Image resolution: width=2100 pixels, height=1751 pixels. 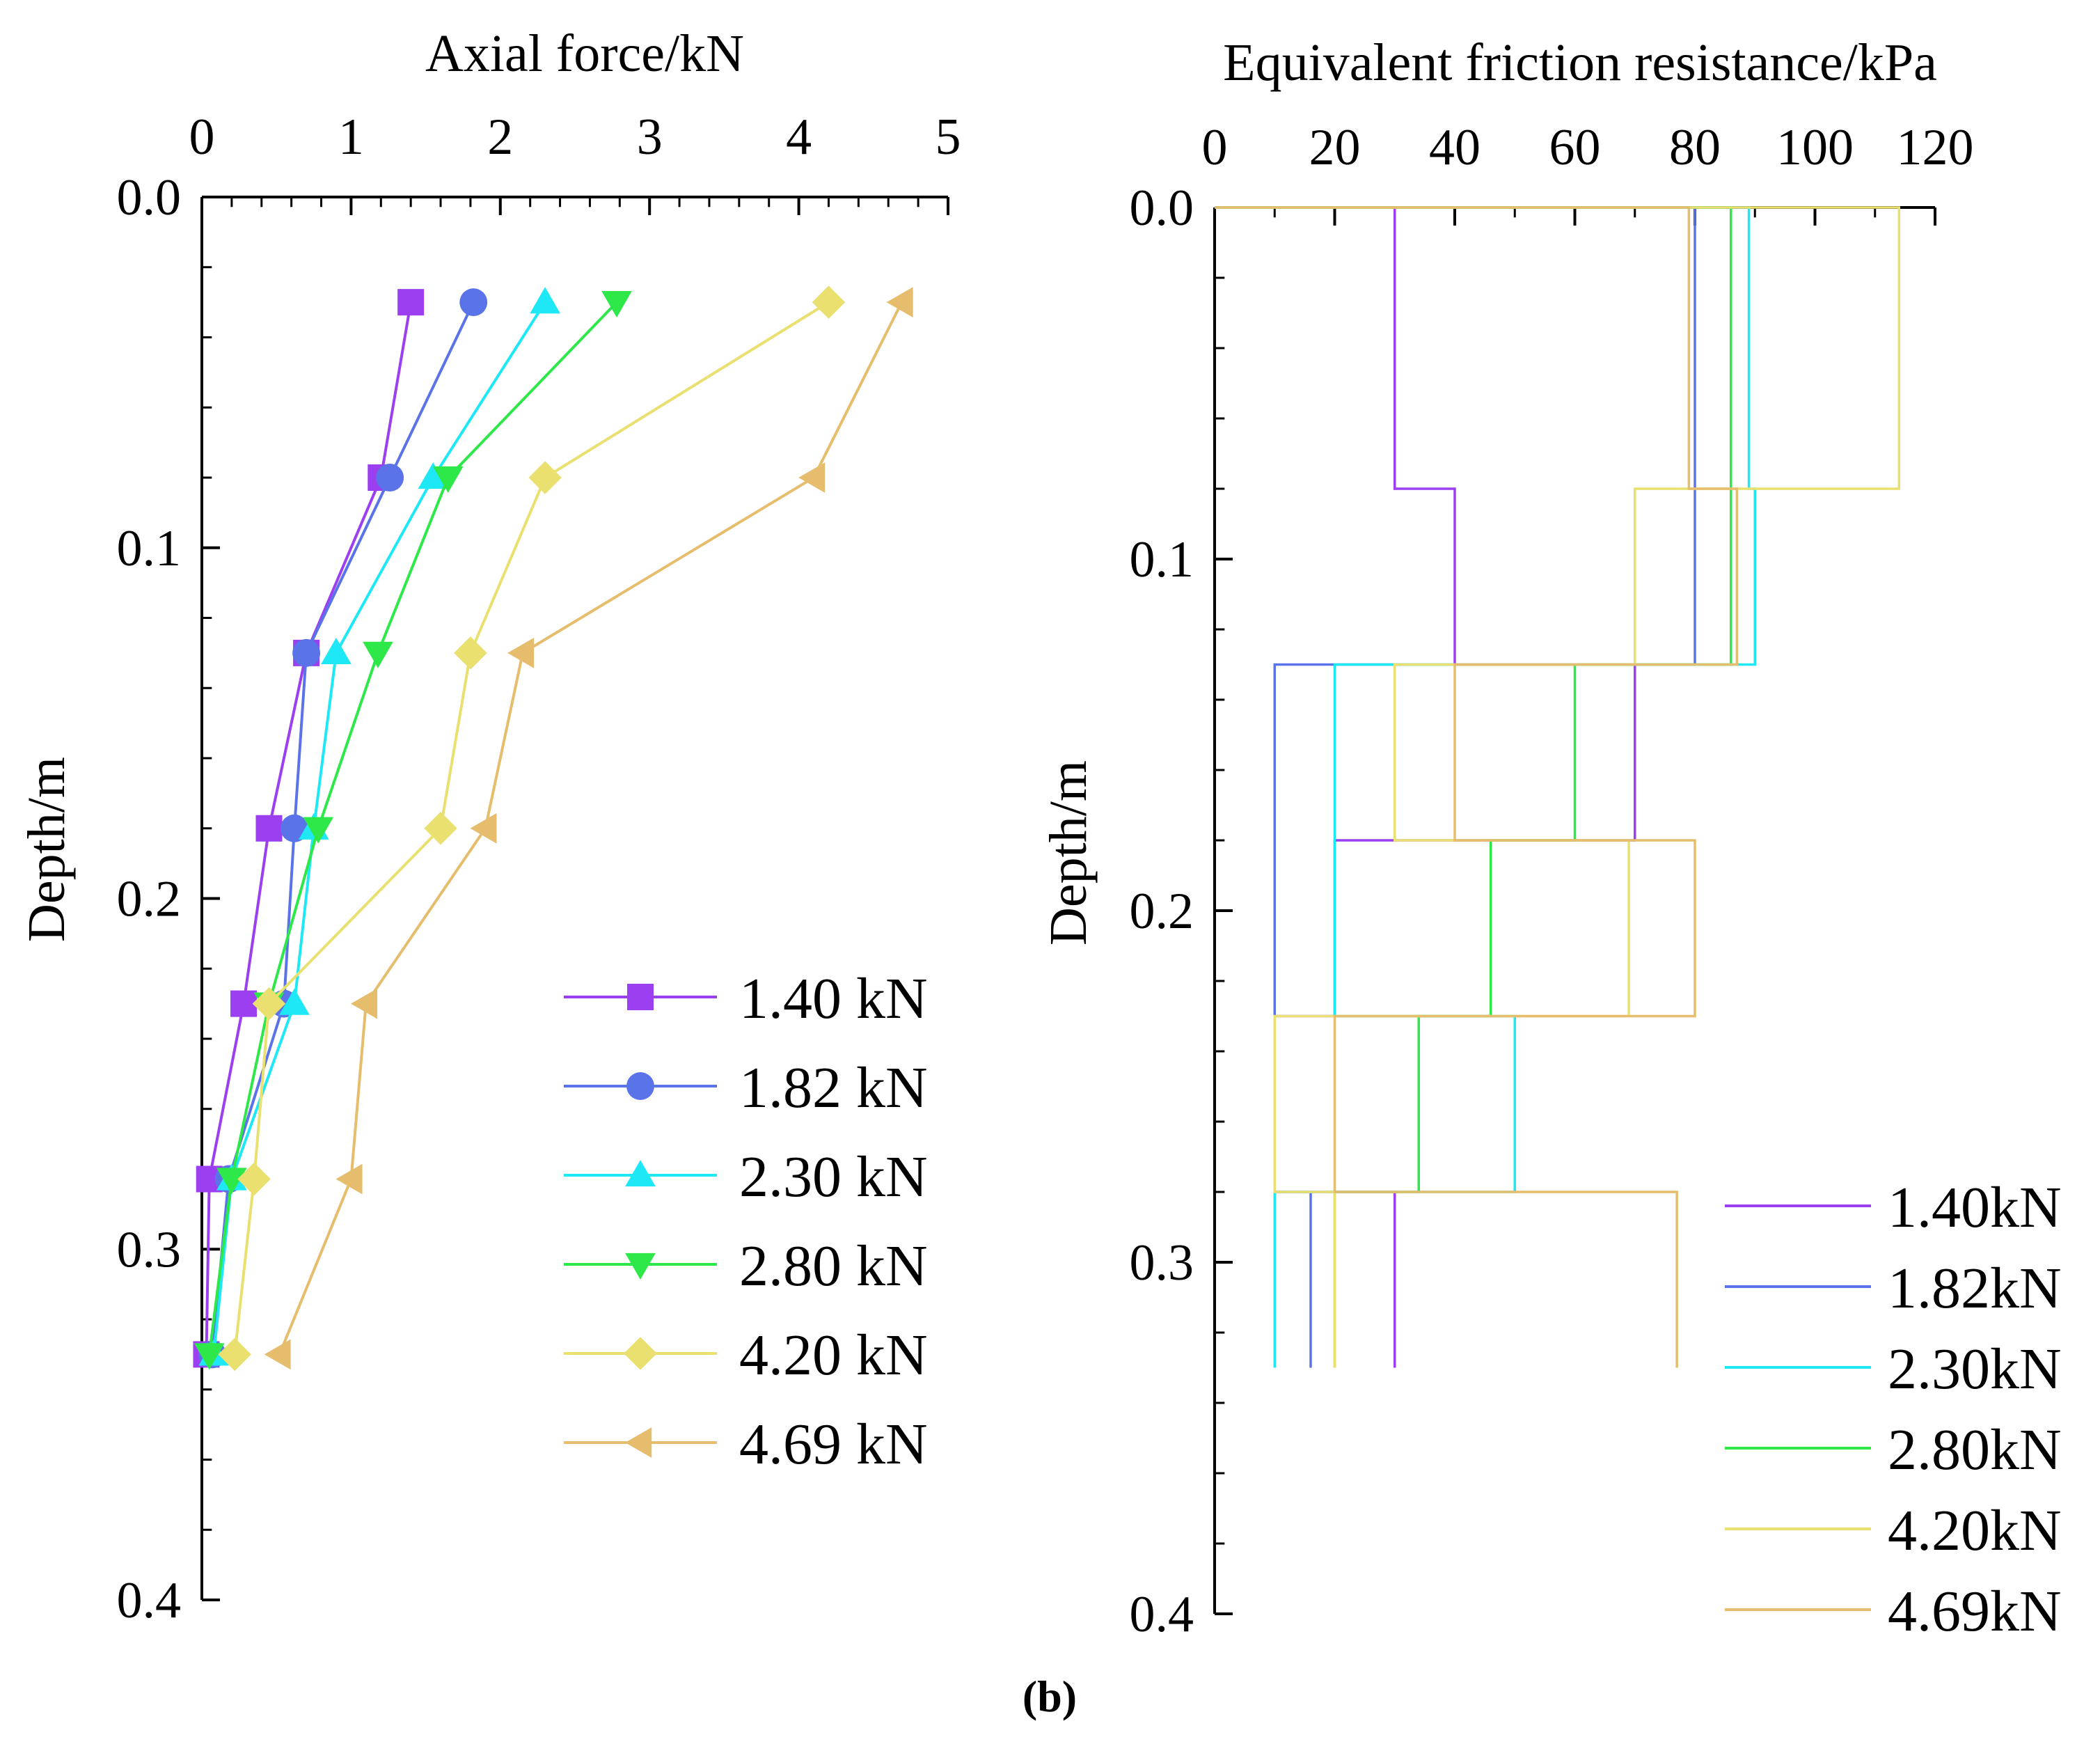 What do you see at coordinates (641, 1266) in the screenshot?
I see `legend-marker-2-80-kn` at bounding box center [641, 1266].